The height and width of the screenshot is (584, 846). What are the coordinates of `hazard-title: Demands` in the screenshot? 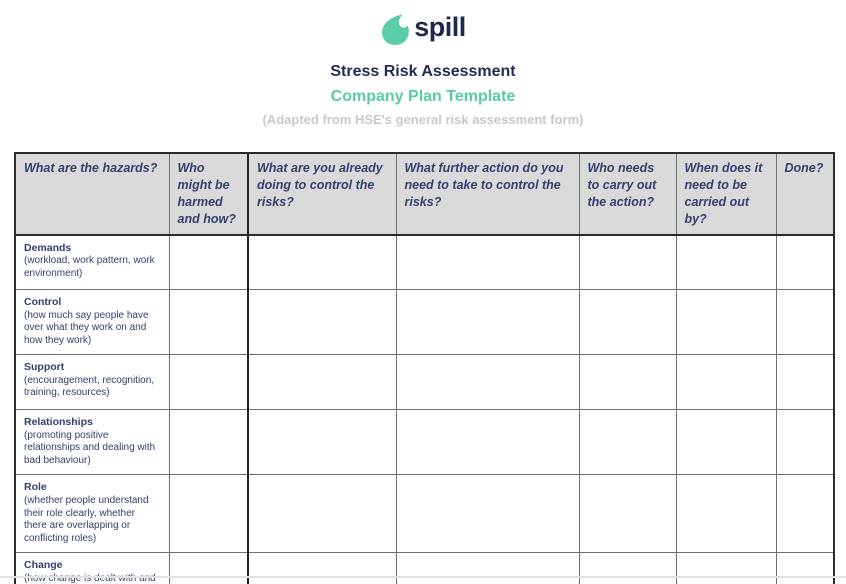 It's located at (48, 247).